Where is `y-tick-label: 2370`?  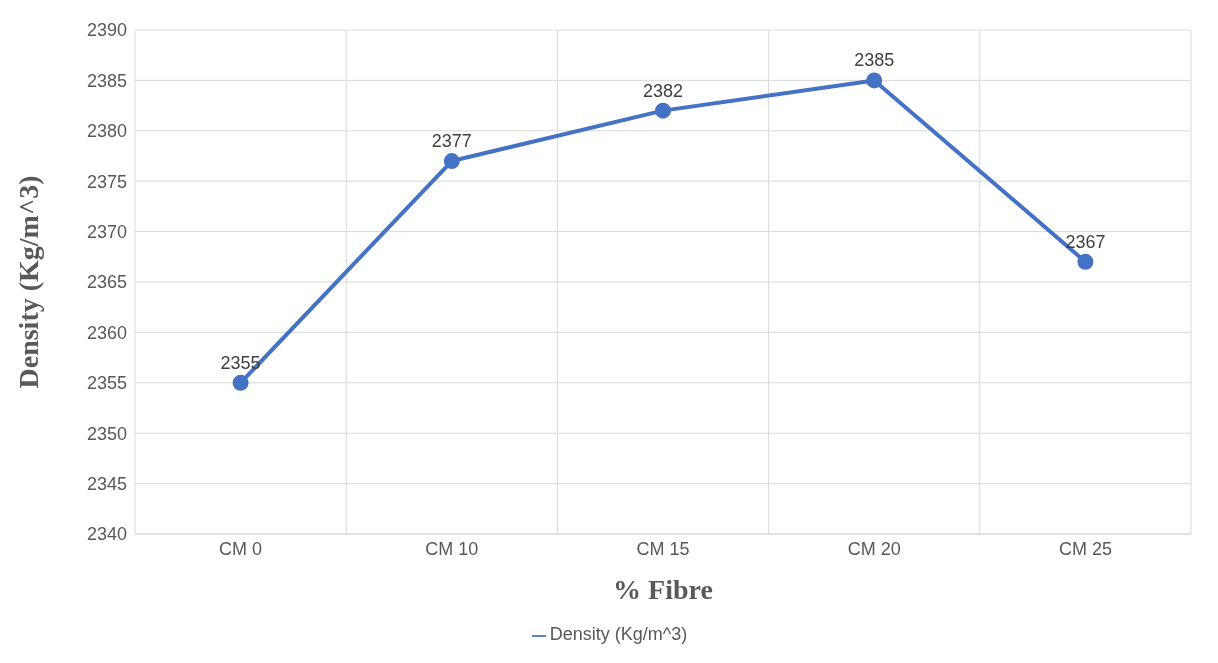
y-tick-label: 2370 is located at coordinates (106, 231).